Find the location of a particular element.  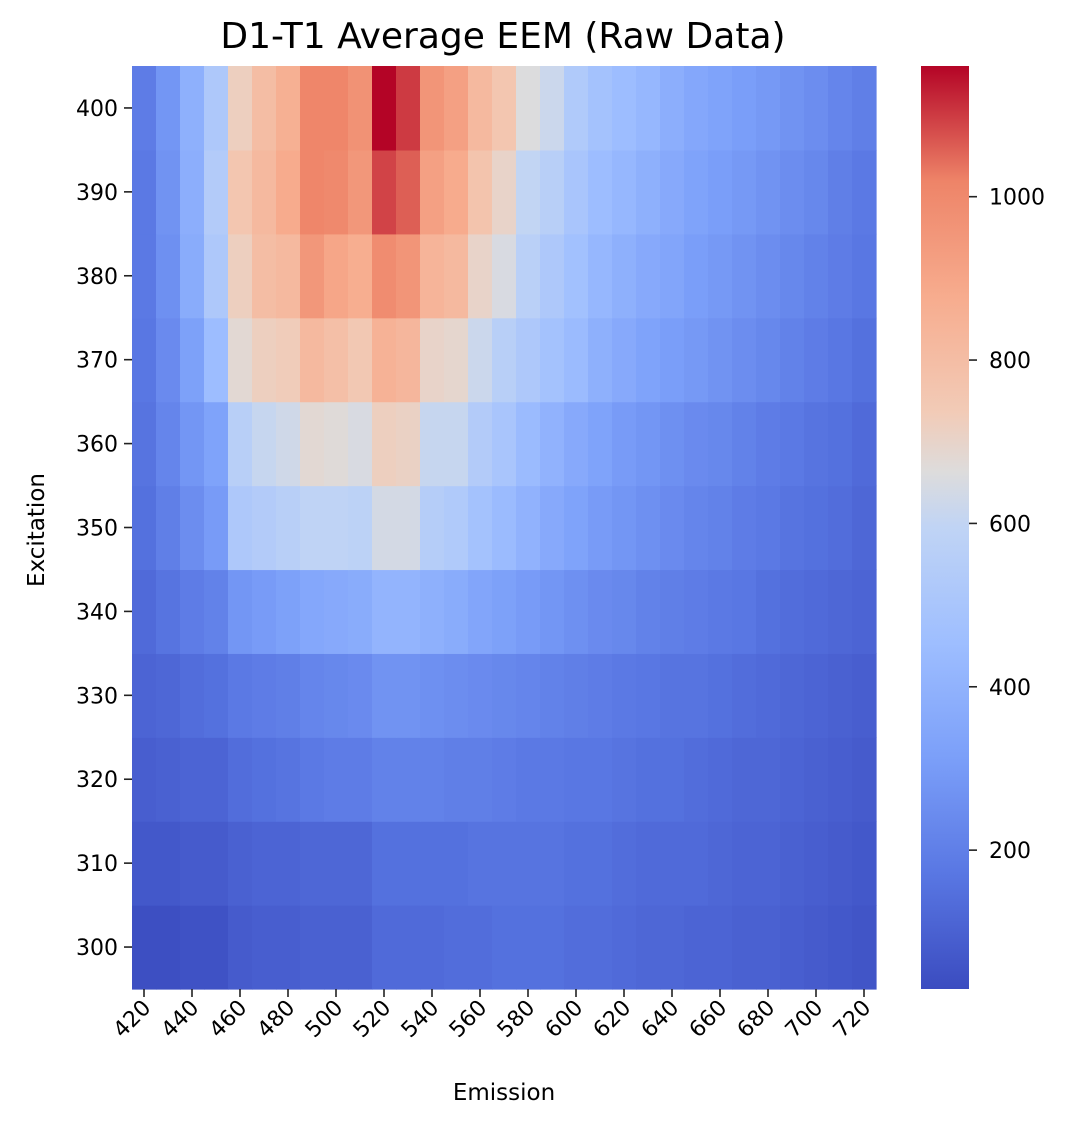

x-tick-label: 580 is located at coordinates (516, 1019).